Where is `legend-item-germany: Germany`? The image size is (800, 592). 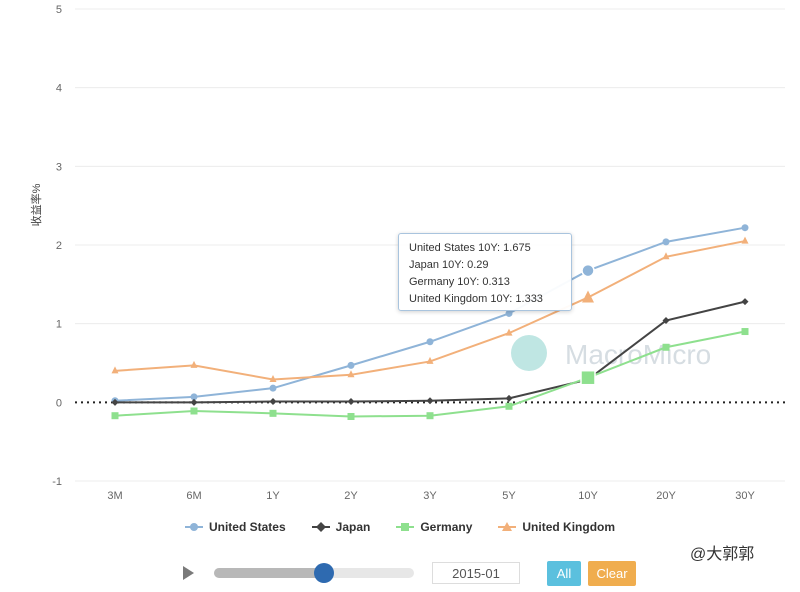
legend-item-germany: Germany is located at coordinates (434, 527).